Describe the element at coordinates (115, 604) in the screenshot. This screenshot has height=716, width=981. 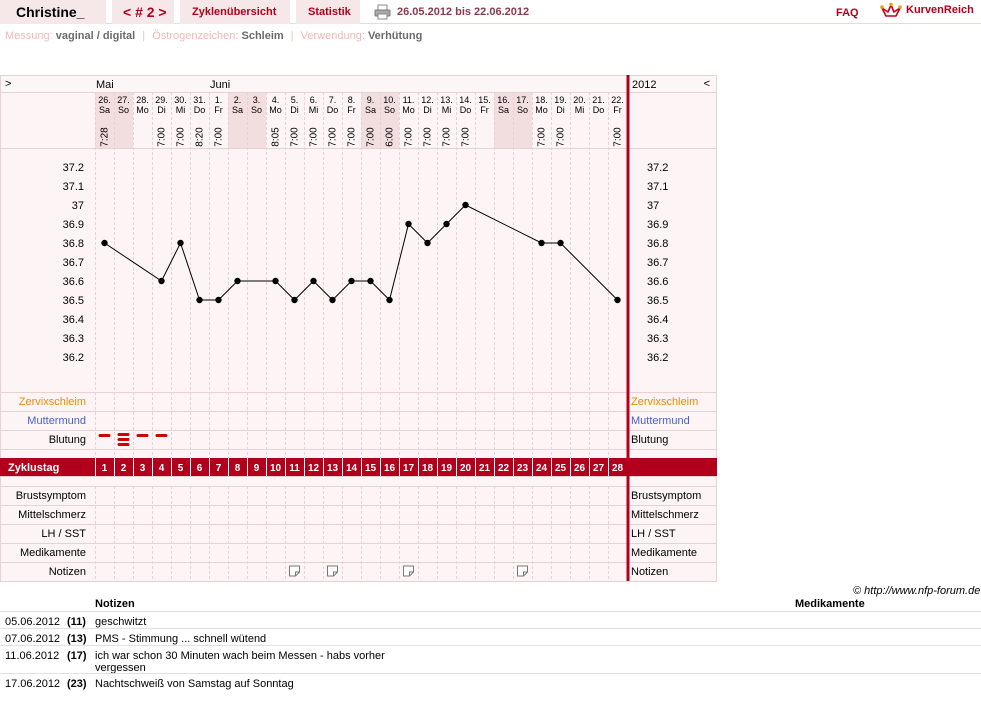
I see `notes-header: Notizen` at that location.